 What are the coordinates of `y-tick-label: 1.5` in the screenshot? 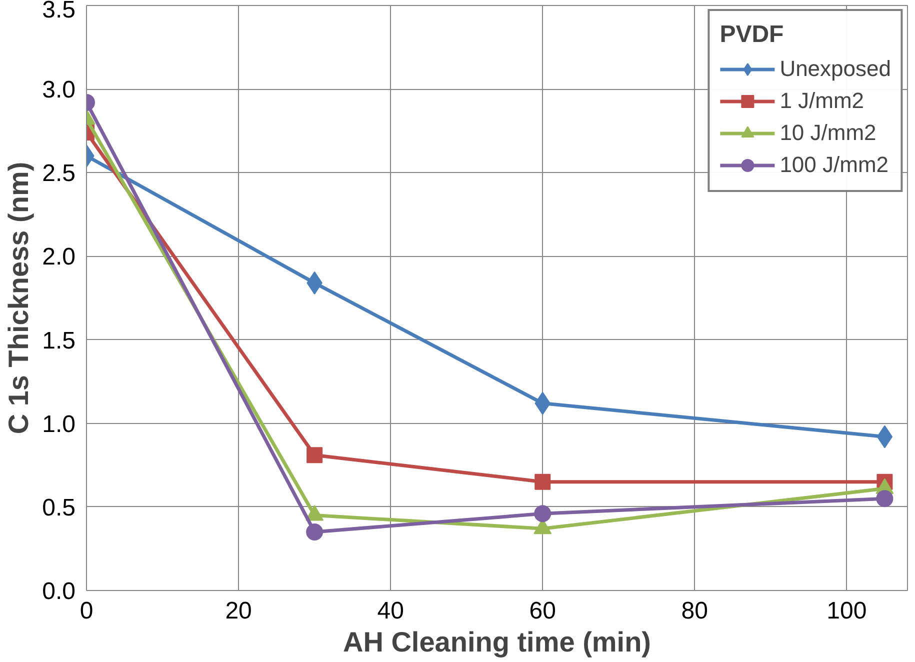 It's located at (59, 340).